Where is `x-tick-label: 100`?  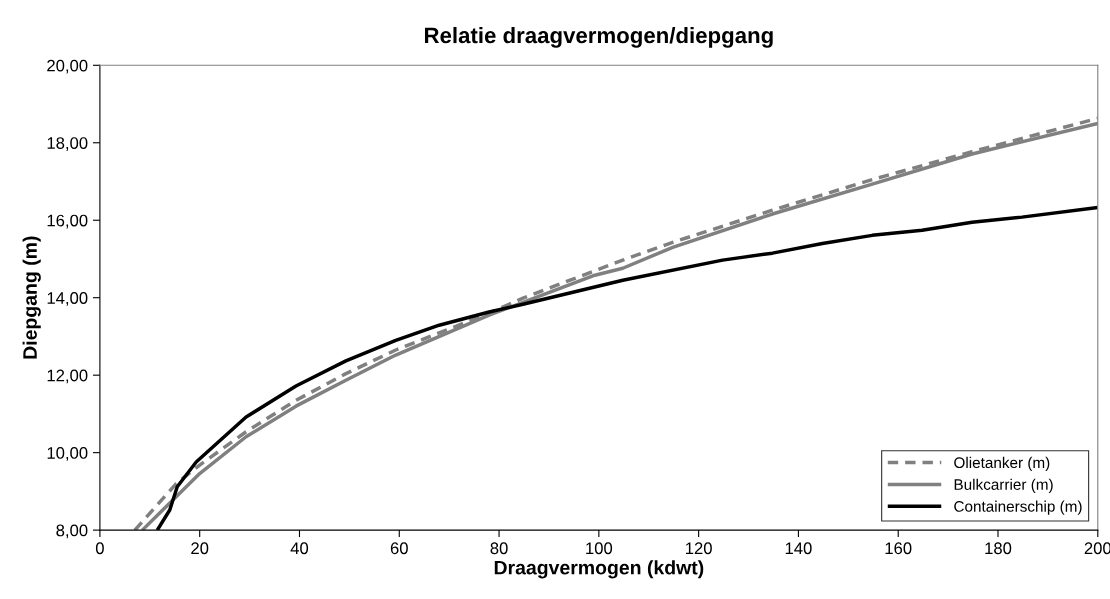
x-tick-label: 100 is located at coordinates (599, 548).